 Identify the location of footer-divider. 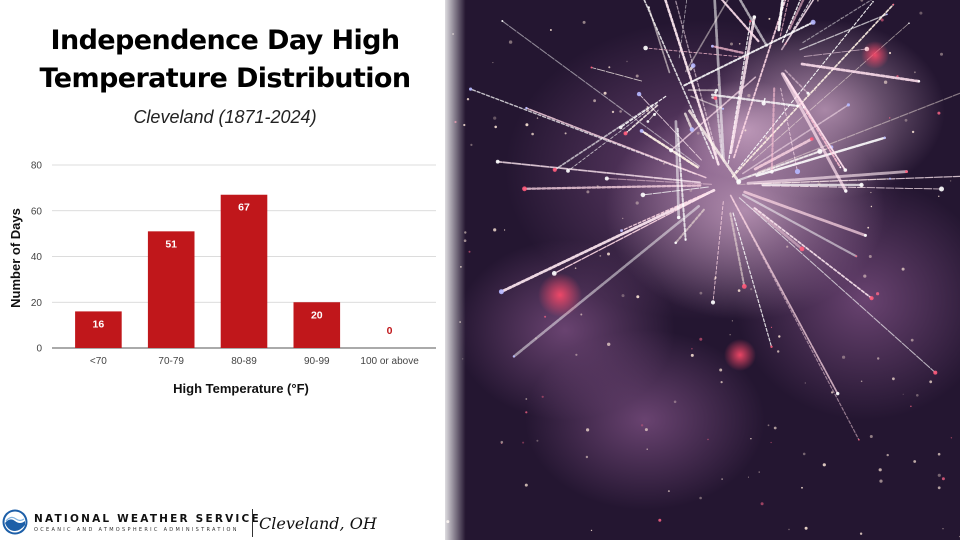
(252, 523).